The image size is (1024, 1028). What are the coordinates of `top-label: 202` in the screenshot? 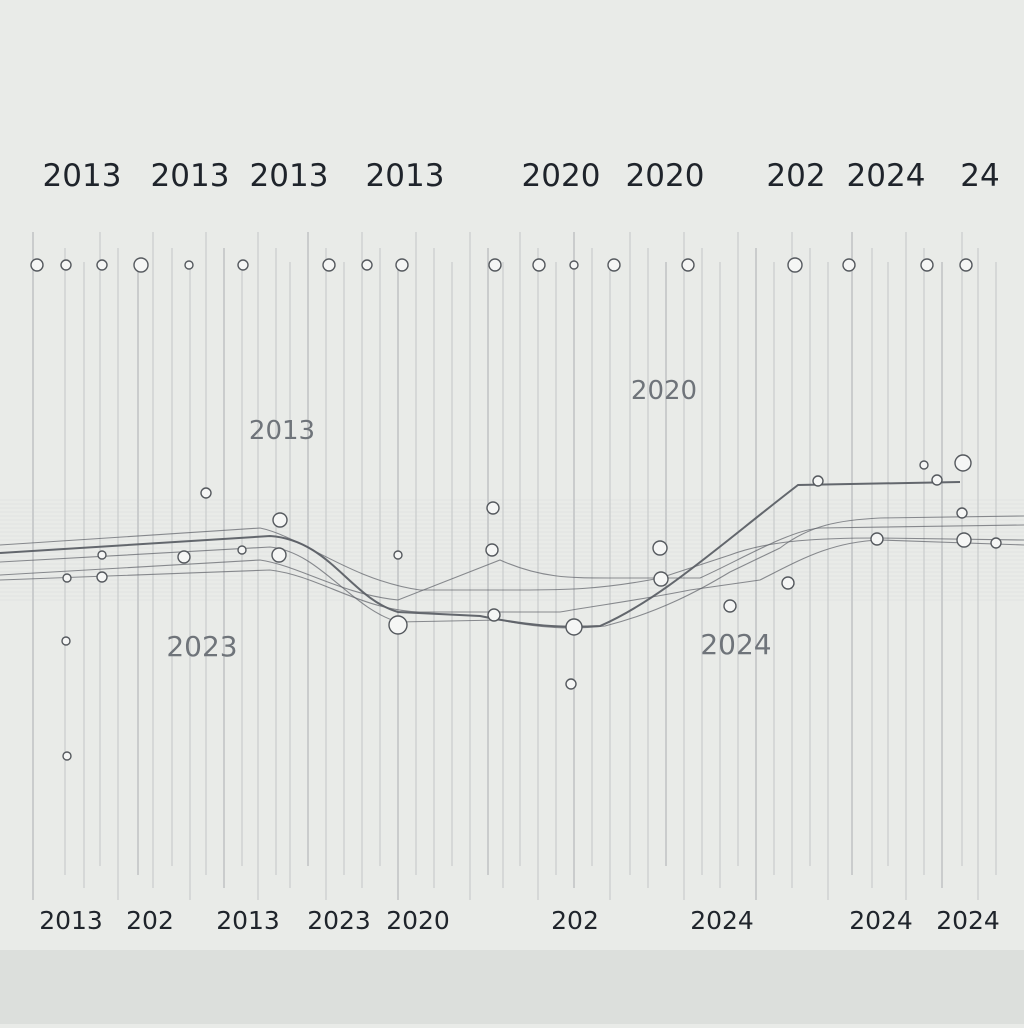 It's located at (795, 176).